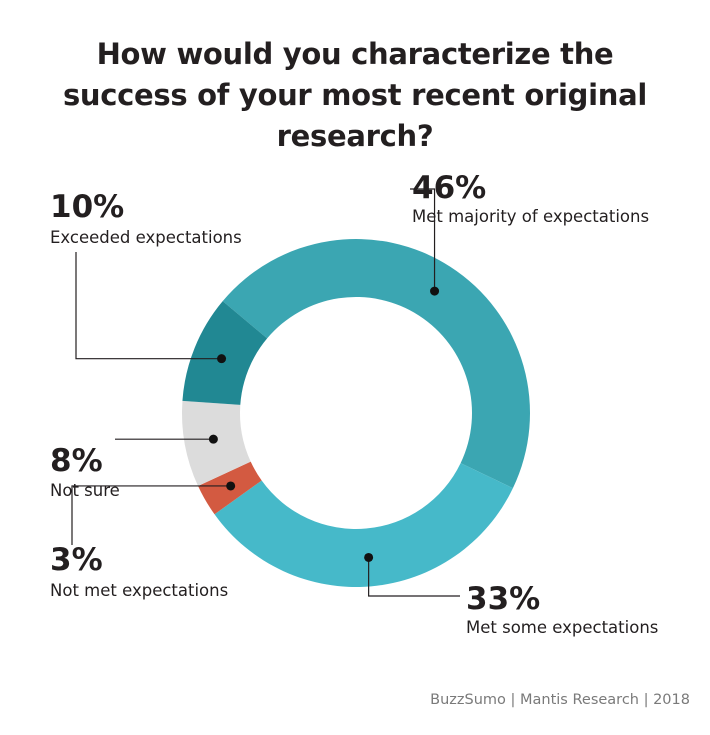 This screenshot has width=710, height=735. Describe the element at coordinates (76, 461) in the screenshot. I see `pct-label-not-sure: 8%` at that location.